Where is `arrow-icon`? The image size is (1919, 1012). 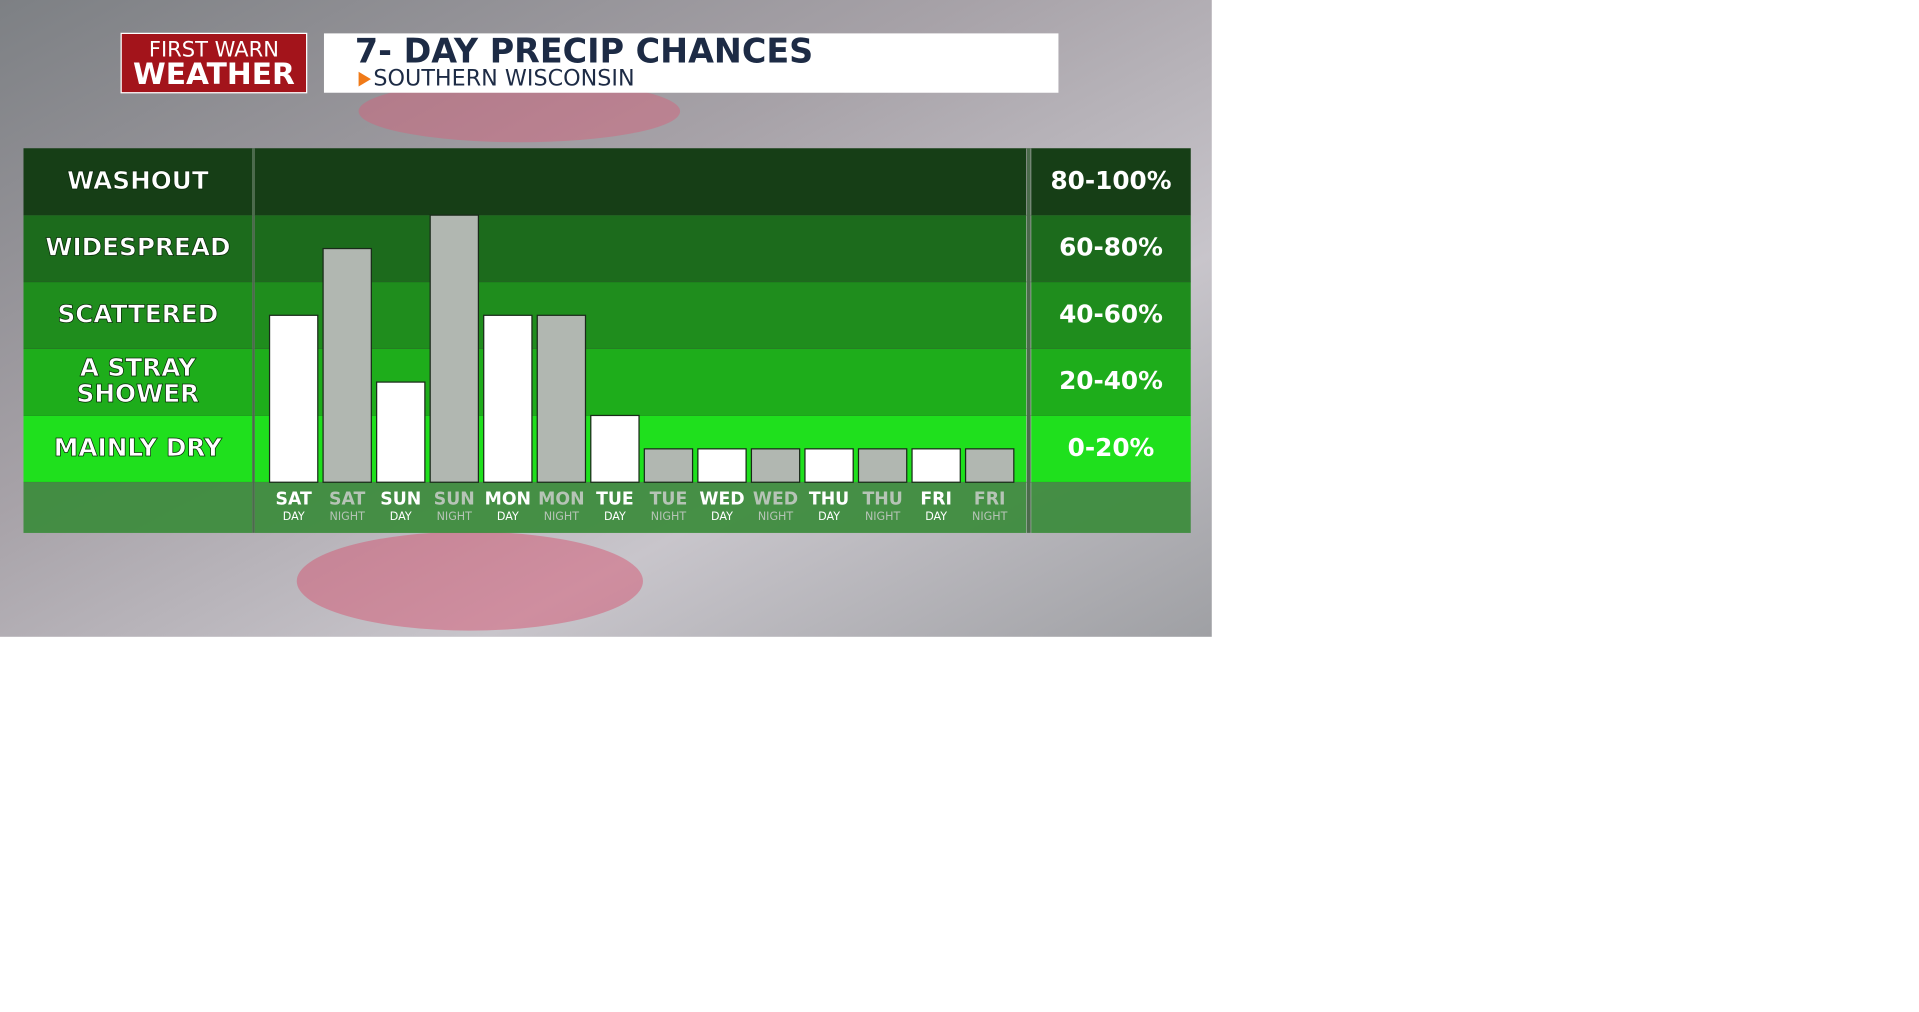 arrow-icon is located at coordinates (364, 79).